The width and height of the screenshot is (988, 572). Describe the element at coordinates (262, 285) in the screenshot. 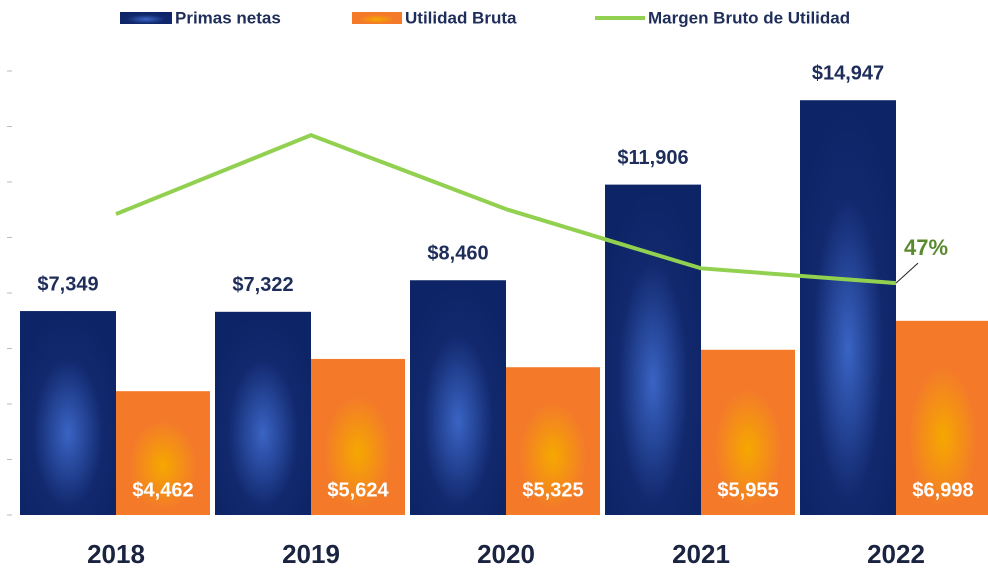

I see `value-label: $7,322` at that location.